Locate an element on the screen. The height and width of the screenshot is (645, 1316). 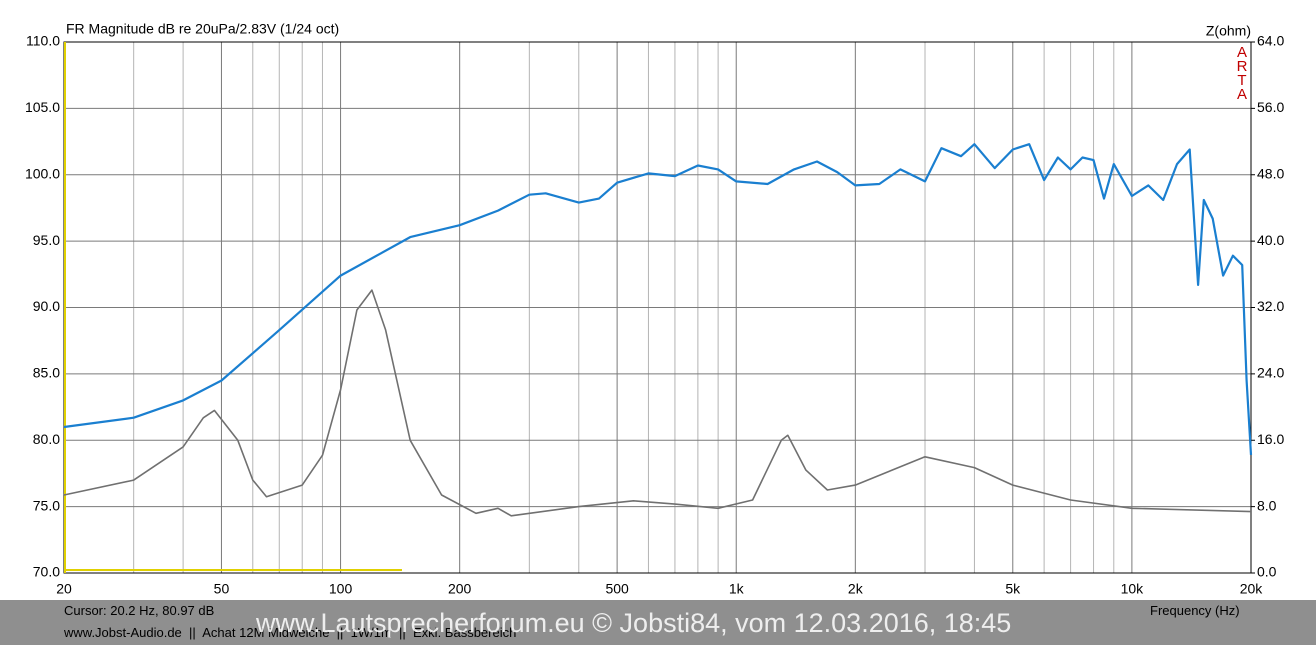
y2-tick-label: 56.0 is located at coordinates (1270, 107).